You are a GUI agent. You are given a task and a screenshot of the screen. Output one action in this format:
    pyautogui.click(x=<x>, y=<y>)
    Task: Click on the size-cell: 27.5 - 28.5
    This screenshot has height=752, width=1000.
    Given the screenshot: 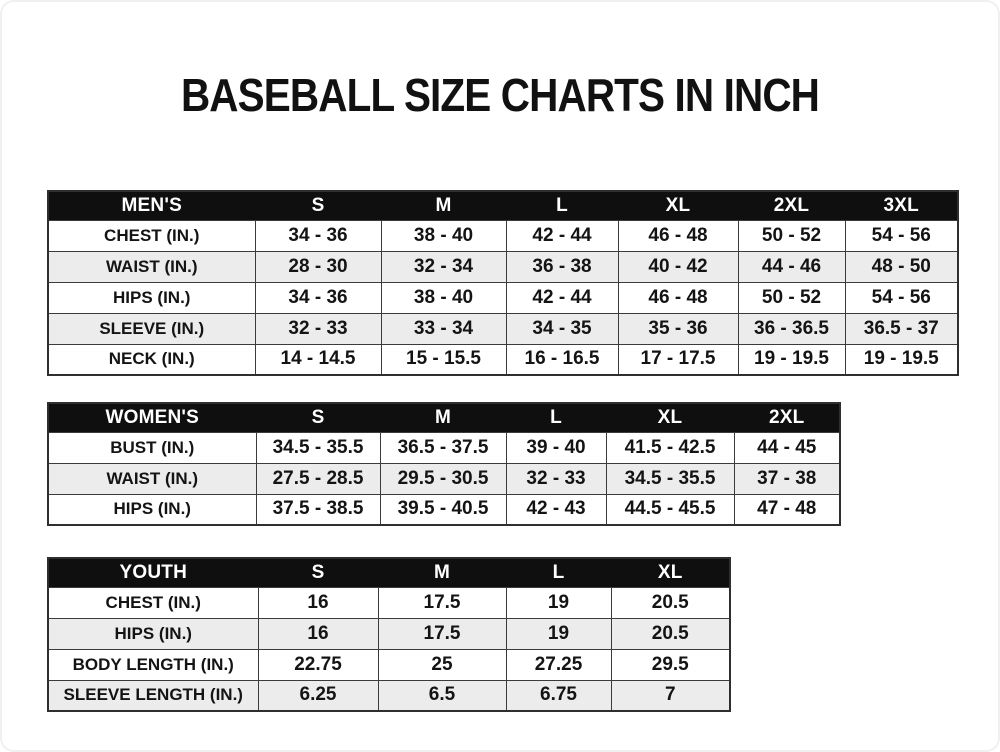 What is the action you would take?
    pyautogui.click(x=318, y=478)
    